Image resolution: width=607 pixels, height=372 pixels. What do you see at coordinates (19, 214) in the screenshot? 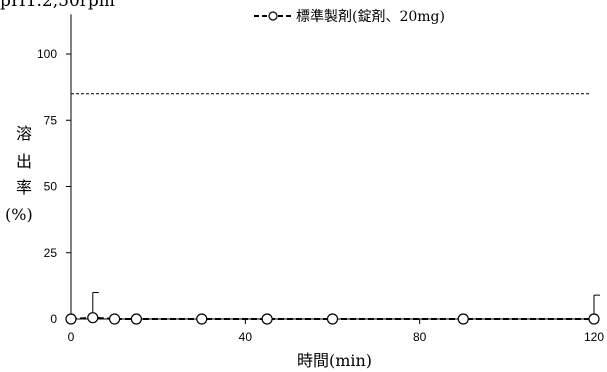
I see `y-axis-label-part: (%)` at bounding box center [19, 214].